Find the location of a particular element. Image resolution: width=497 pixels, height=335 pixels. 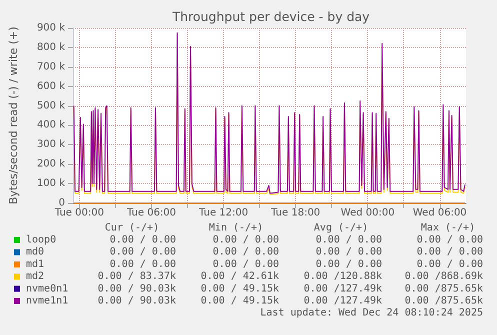

text: Avg (-/+) is located at coordinates (341, 228).